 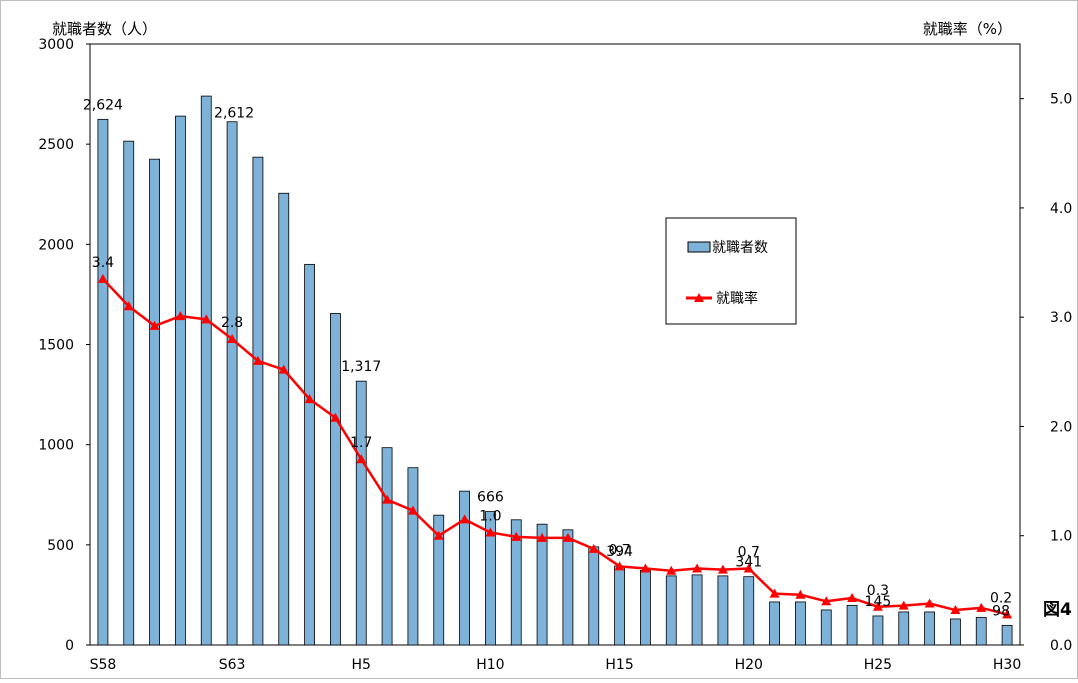 I want to click on y-axis: 0 500 1000 1500 2000 2500 3000, so click(x=64, y=345).